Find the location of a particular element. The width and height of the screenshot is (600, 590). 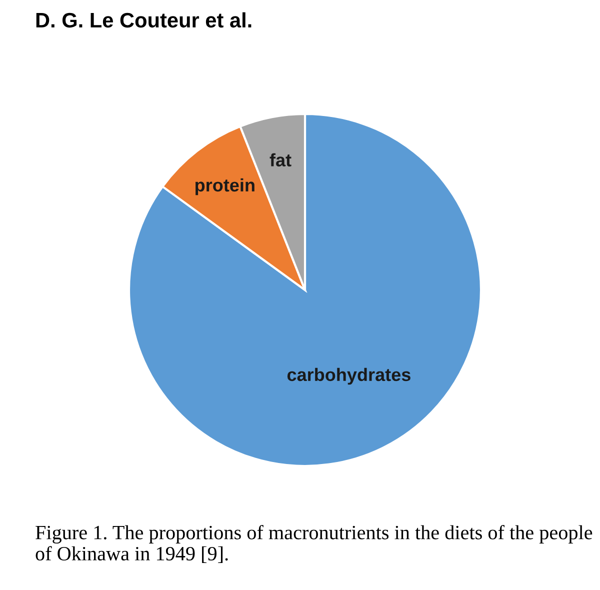

slice-label: fat is located at coordinates (281, 159).